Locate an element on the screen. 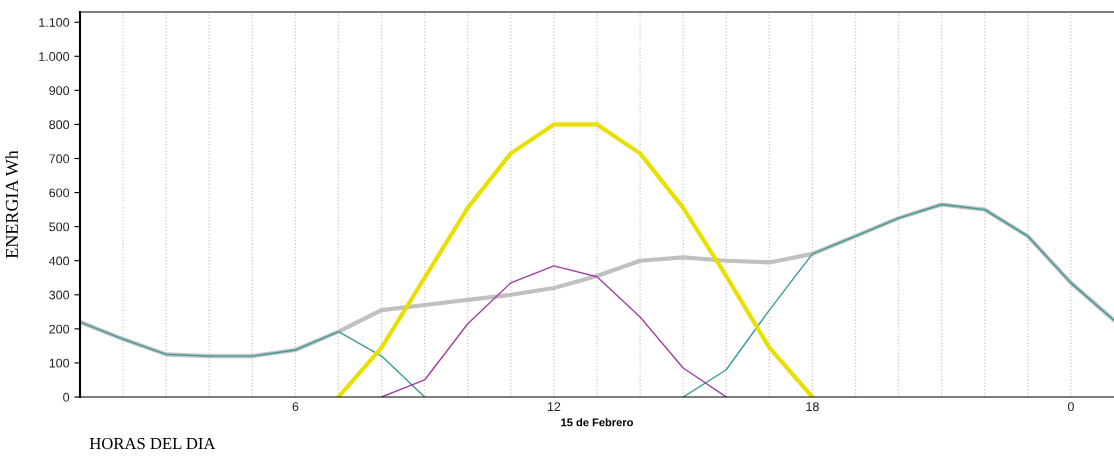  x-tick-label: 6 is located at coordinates (295, 407).